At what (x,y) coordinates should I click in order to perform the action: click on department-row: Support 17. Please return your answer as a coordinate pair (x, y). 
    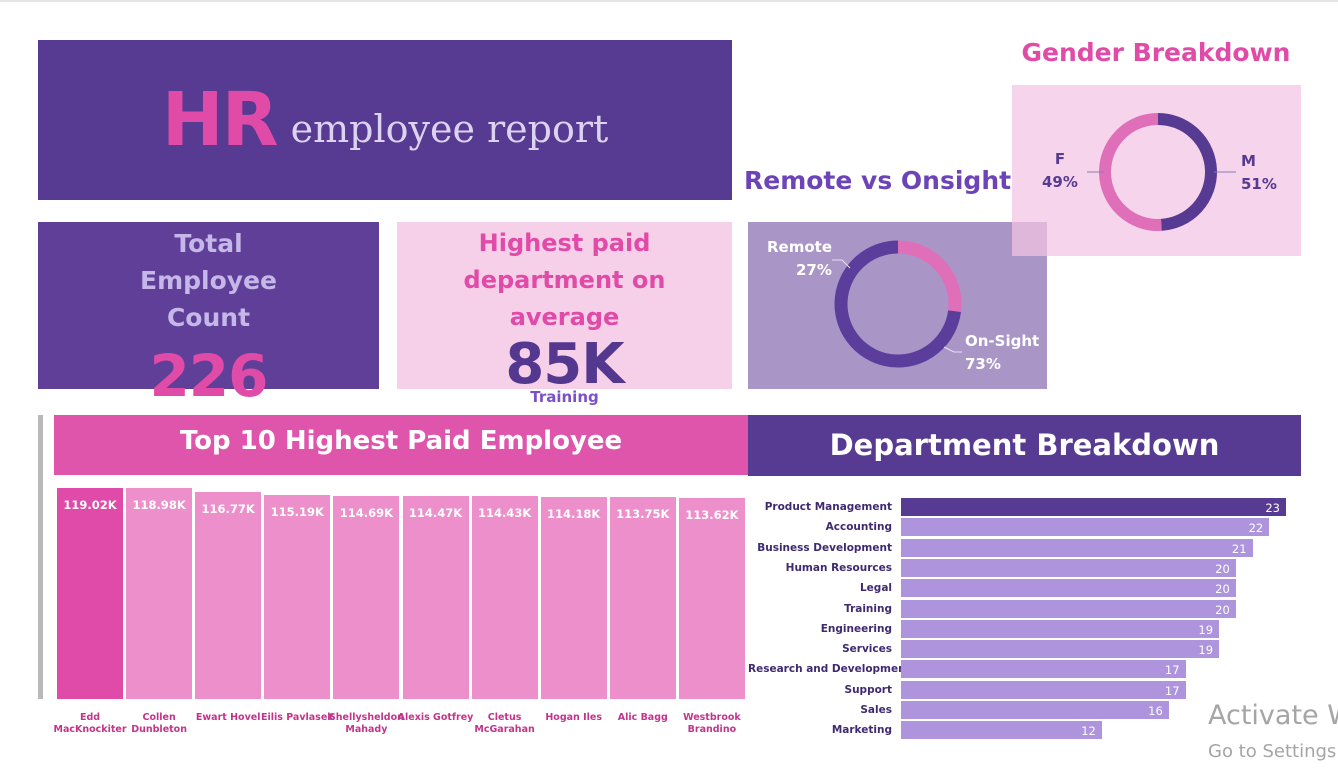
    Looking at the image, I should click on (1028, 689).